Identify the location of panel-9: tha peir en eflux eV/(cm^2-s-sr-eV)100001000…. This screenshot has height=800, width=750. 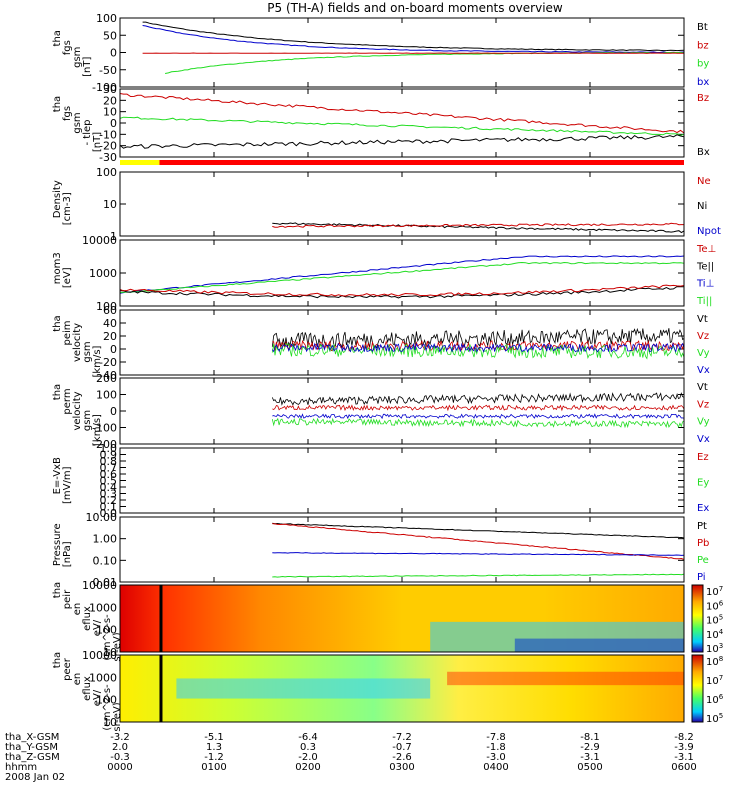
(388, 620).